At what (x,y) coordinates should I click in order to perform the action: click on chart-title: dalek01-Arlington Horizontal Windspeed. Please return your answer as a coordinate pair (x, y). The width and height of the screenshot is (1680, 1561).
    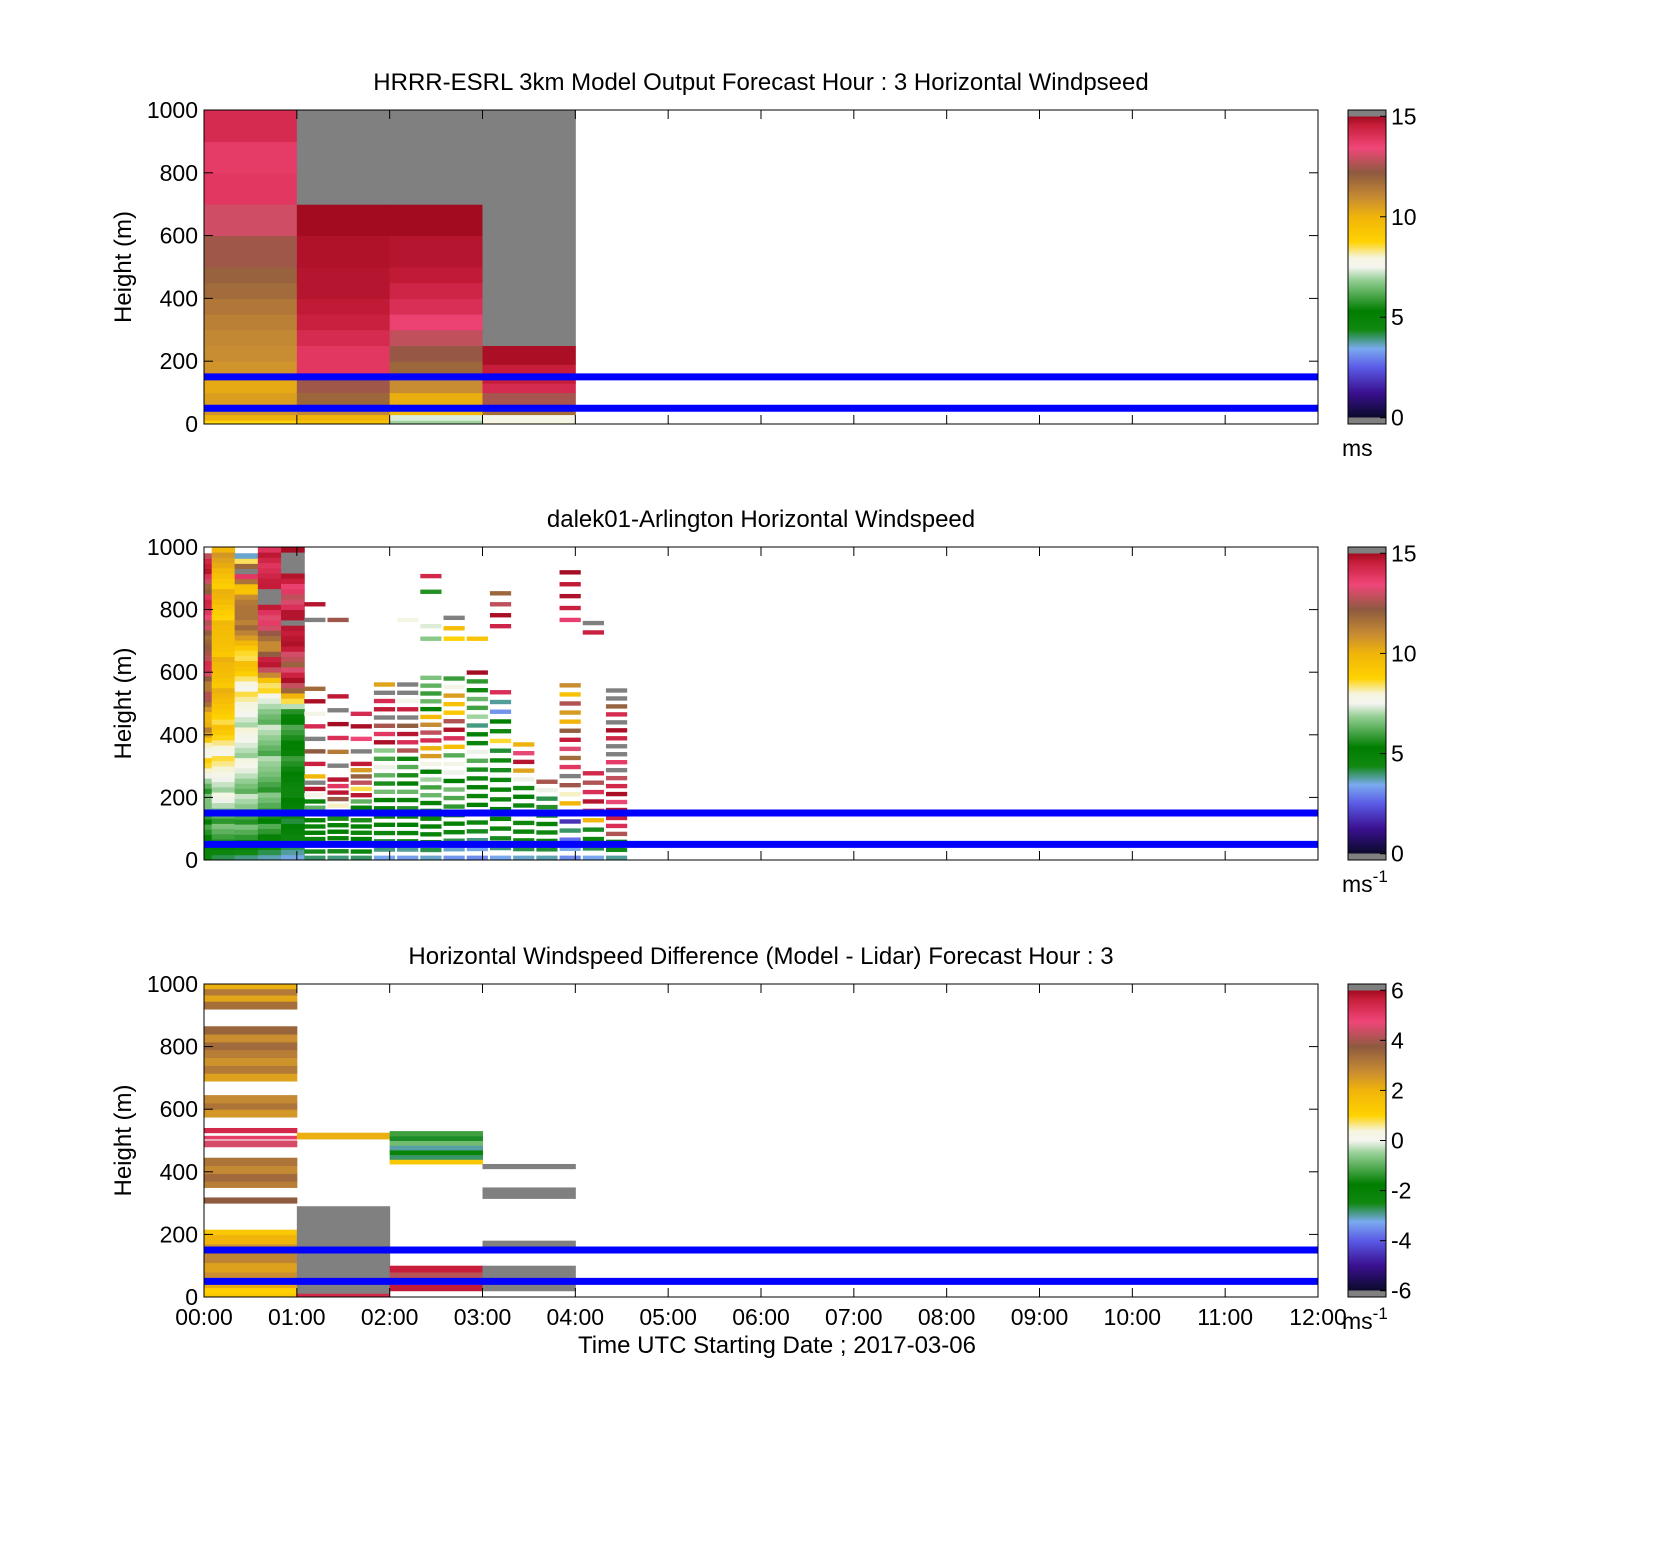
    Looking at the image, I should click on (761, 519).